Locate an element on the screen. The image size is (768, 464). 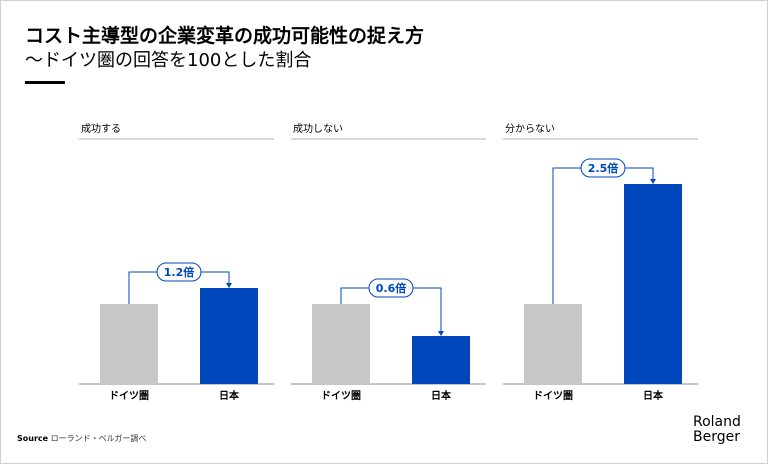
roland-berger-logo: Roland Berger is located at coordinates (717, 430).